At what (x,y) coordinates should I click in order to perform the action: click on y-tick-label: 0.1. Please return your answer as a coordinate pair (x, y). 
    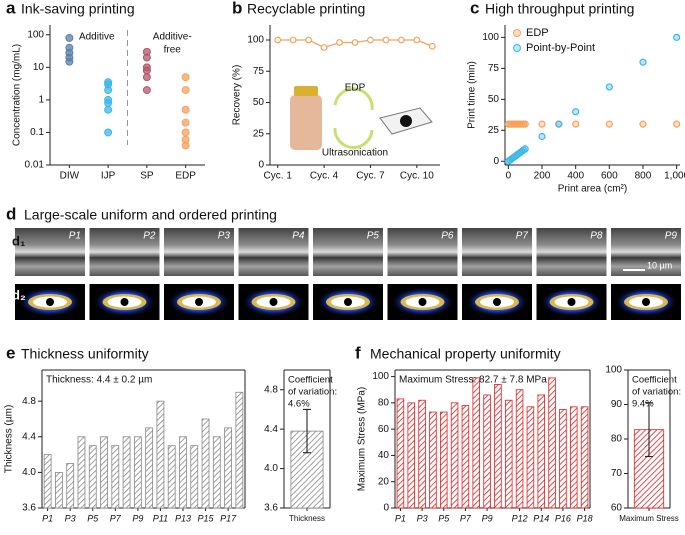
    Looking at the image, I should click on (37, 132).